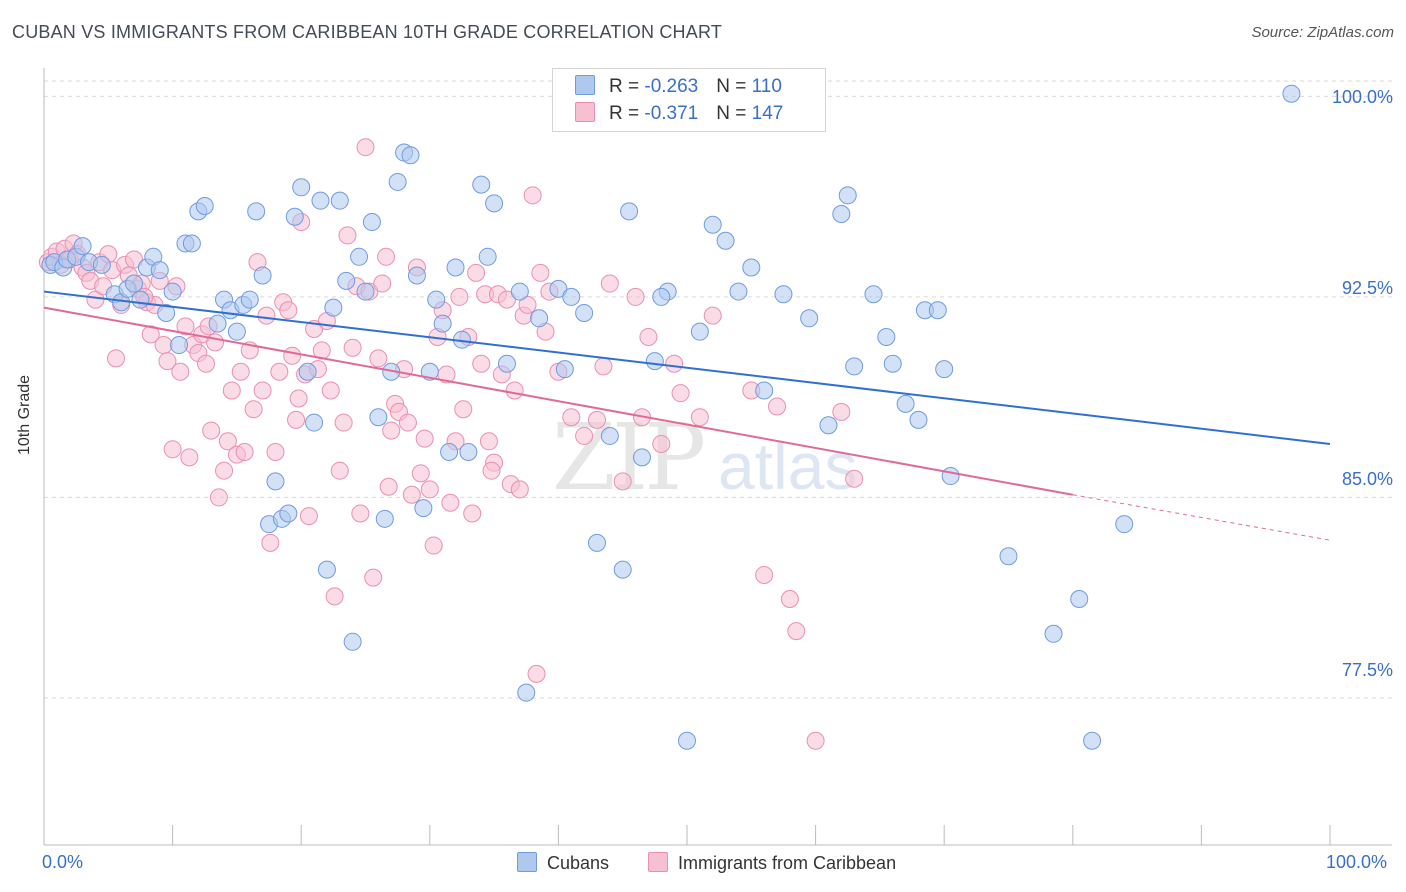 Image resolution: width=1406 pixels, height=892 pixels. I want to click on legend-swatch-pink, so click(585, 112).